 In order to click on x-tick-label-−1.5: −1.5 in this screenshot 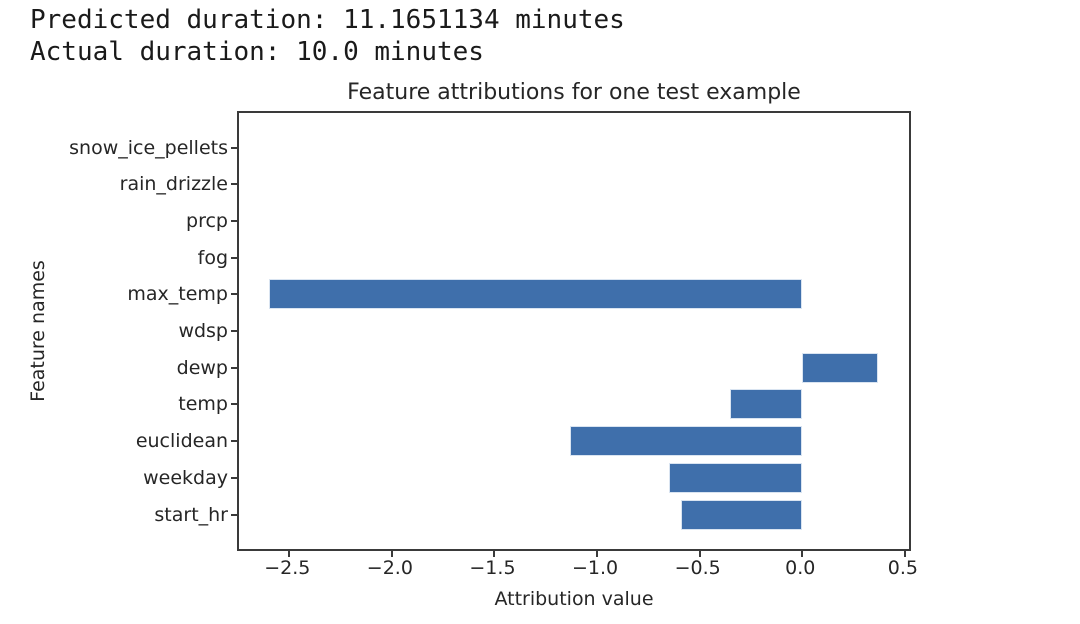, I will do `click(492, 568)`.